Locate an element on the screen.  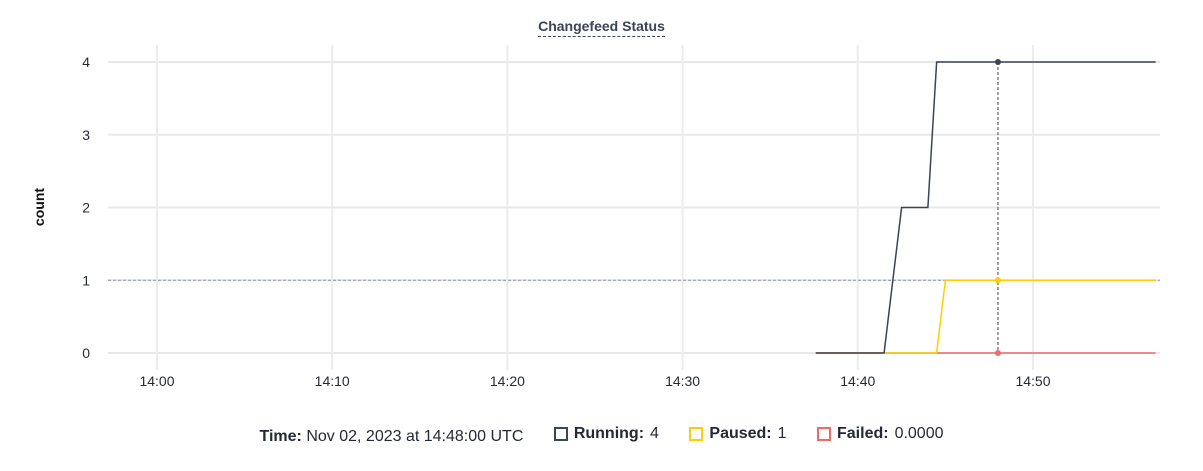
legend-failed: Failed: 0.0000 is located at coordinates (880, 434).